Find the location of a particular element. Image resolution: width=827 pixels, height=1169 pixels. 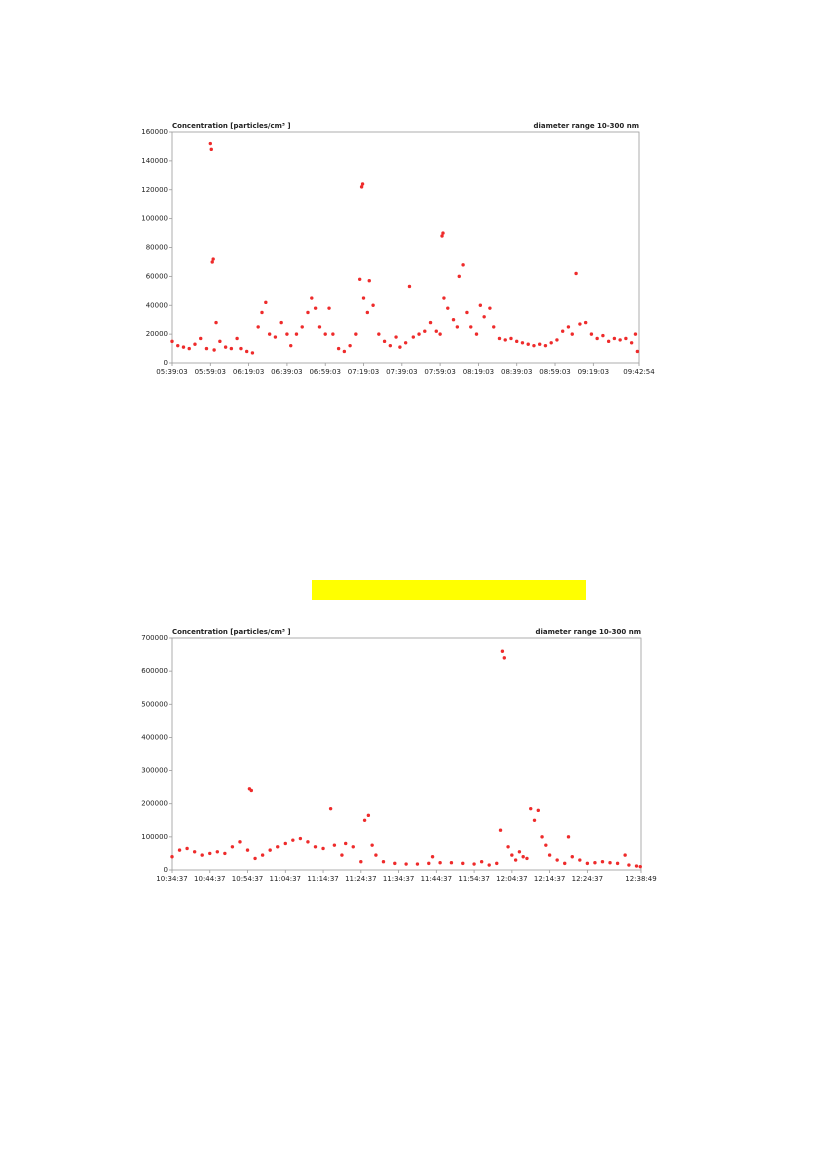

plot-frame is located at coordinates (406, 754).